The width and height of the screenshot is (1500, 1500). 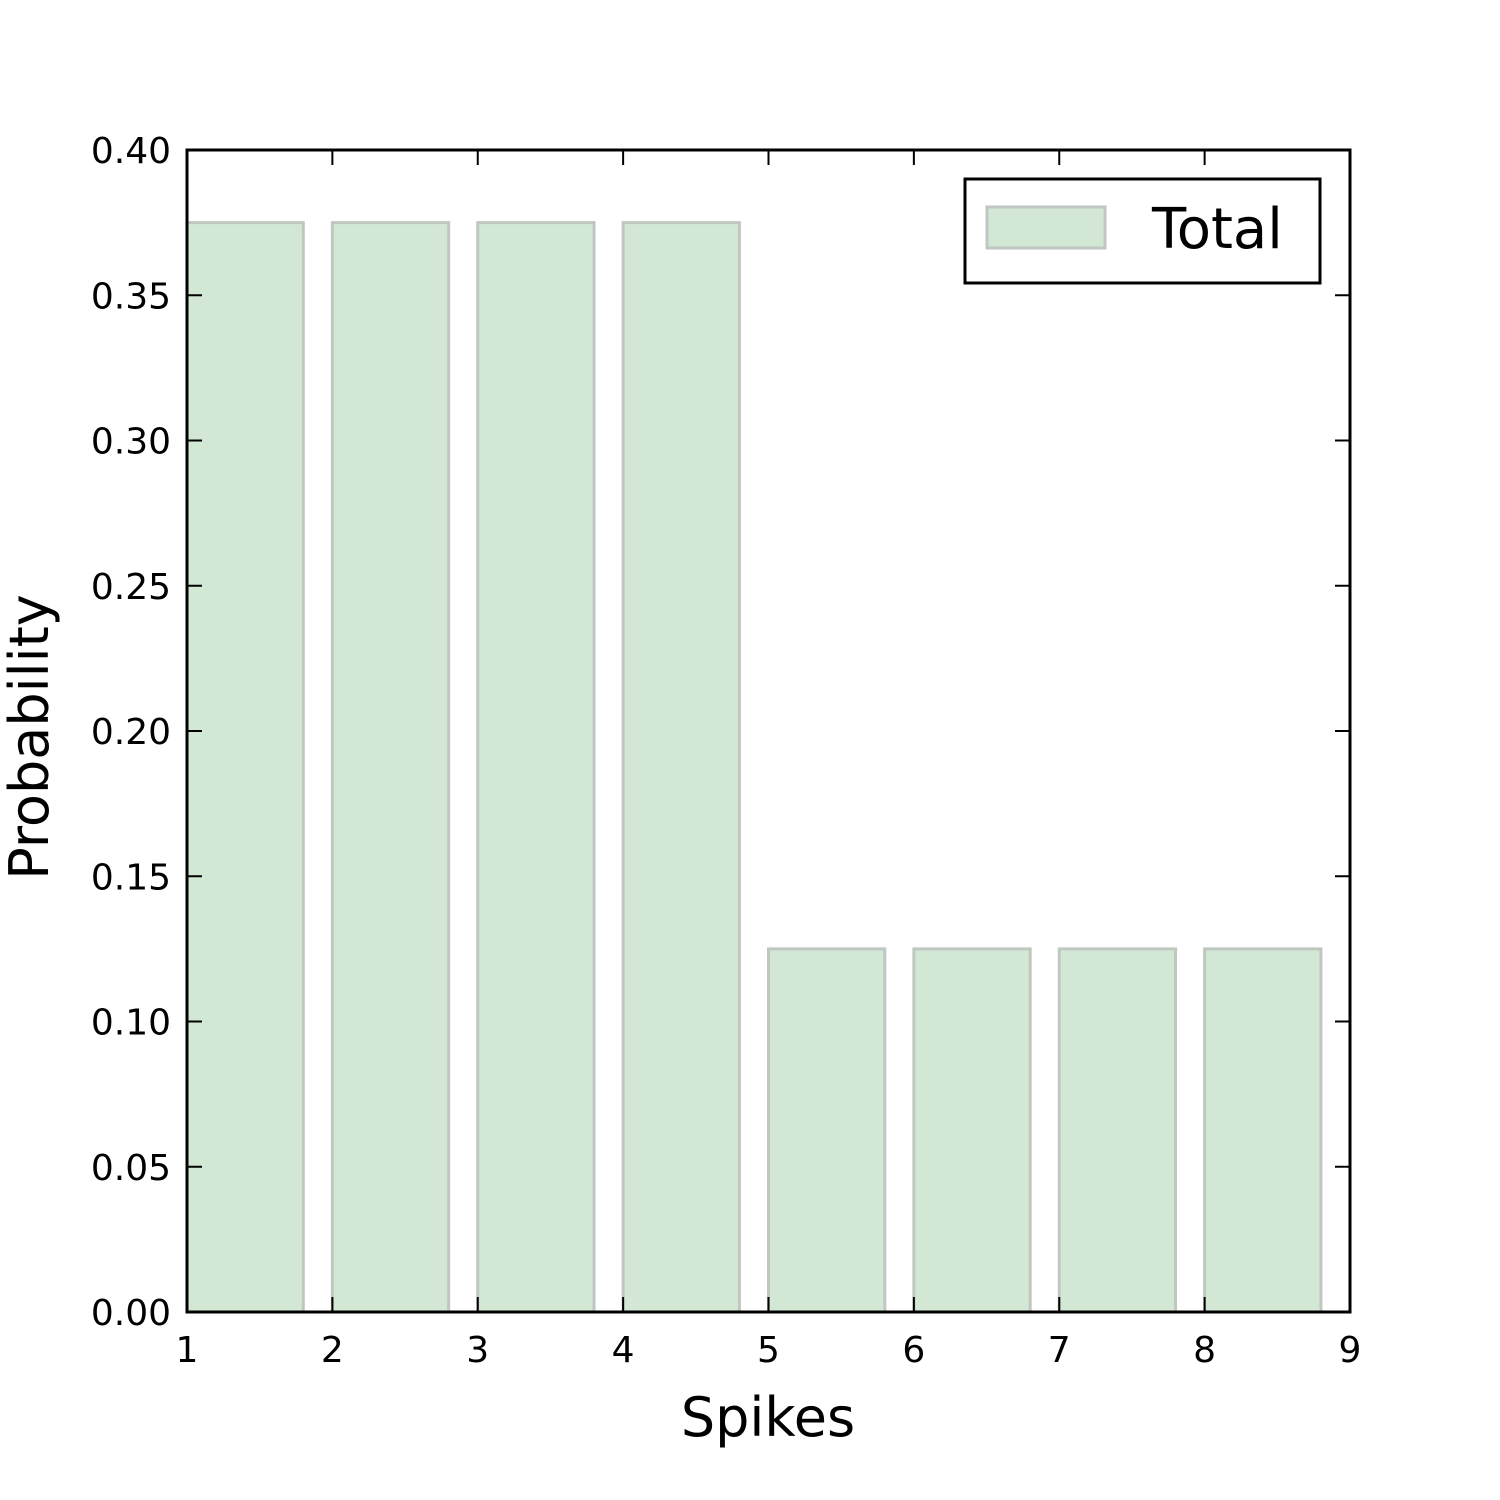 I want to click on legend: Total, so click(x=1142, y=231).